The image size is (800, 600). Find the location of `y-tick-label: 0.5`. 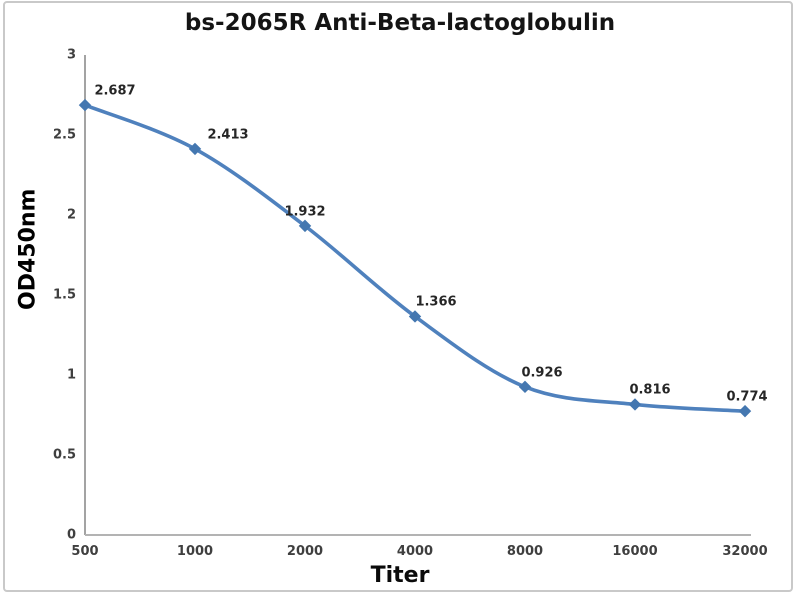

y-tick-label: 0.5 is located at coordinates (64, 455).